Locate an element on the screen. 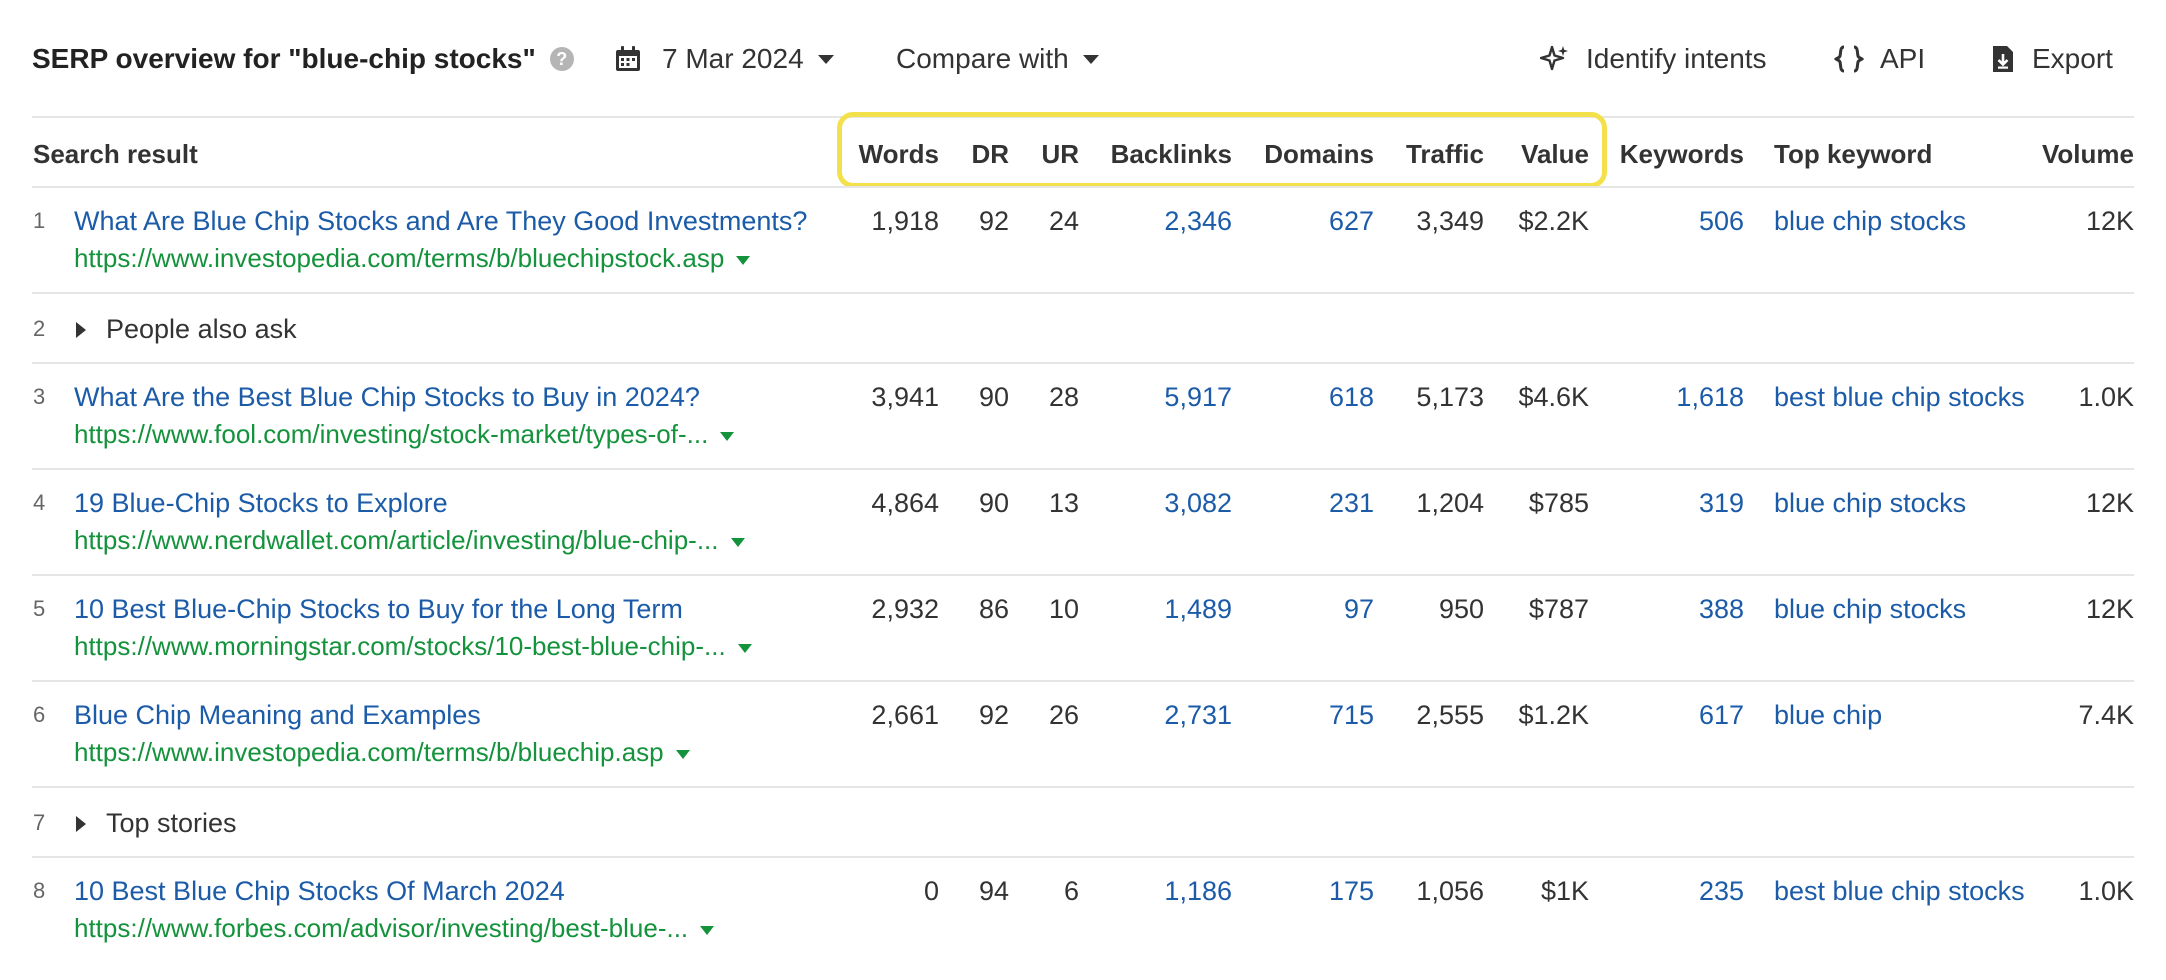 The height and width of the screenshot is (980, 2166). row-number: 7 is located at coordinates (39, 822).